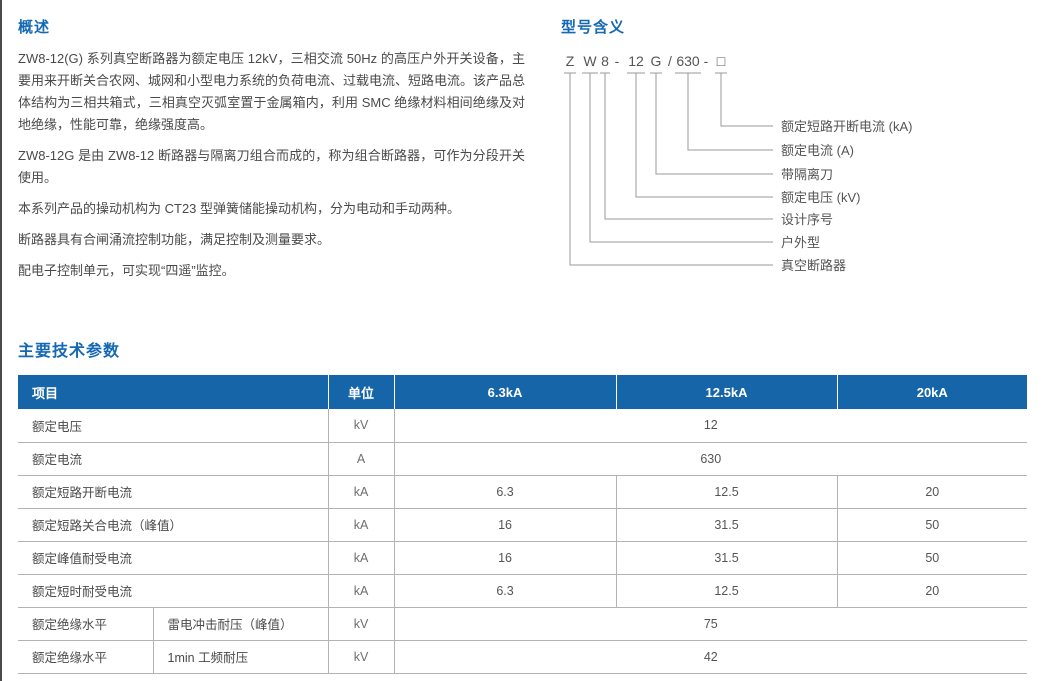 The width and height of the screenshot is (1049, 681). I want to click on overview-paragraph: 断路器具有合闸涌流控制功能，满足控制及测量要求。, so click(174, 239).